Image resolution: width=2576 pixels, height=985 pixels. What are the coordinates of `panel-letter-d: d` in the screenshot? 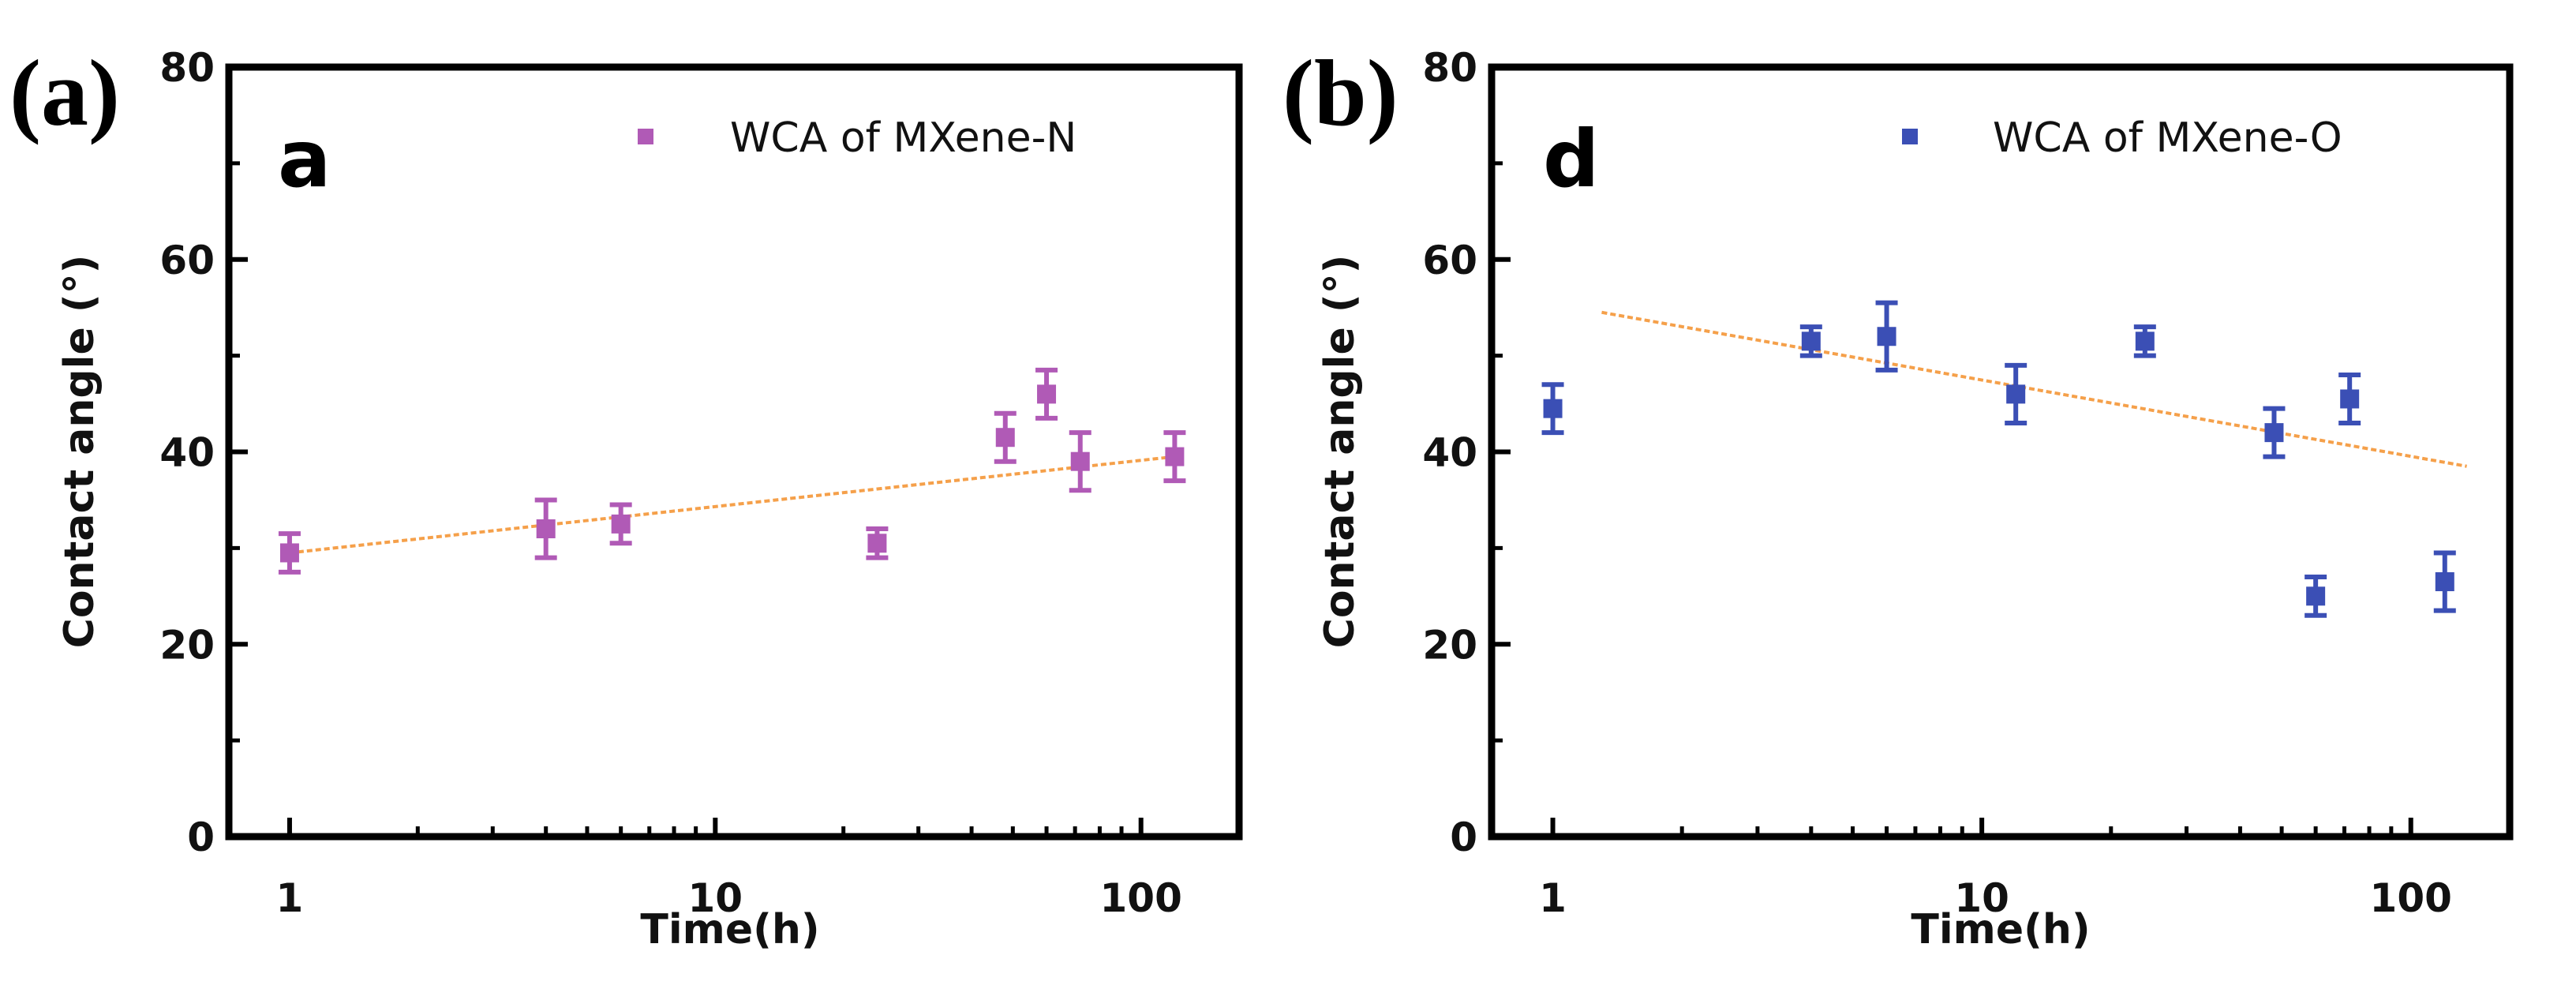 It's located at (1571, 159).